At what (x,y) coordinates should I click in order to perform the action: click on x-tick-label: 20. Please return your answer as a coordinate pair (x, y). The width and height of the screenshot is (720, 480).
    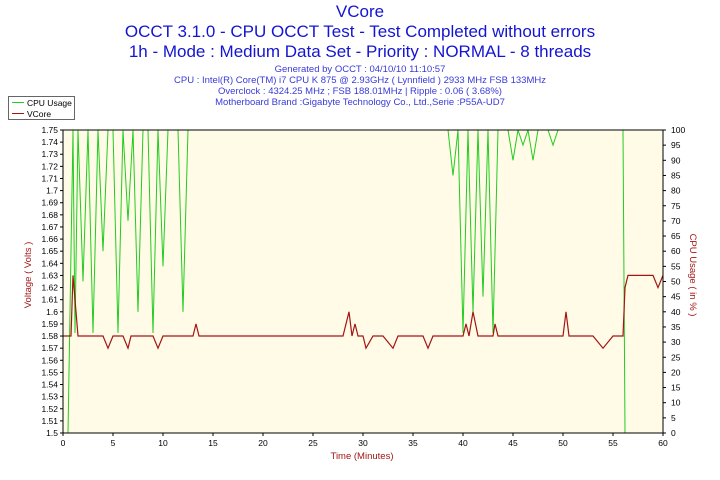
    Looking at the image, I should click on (263, 443).